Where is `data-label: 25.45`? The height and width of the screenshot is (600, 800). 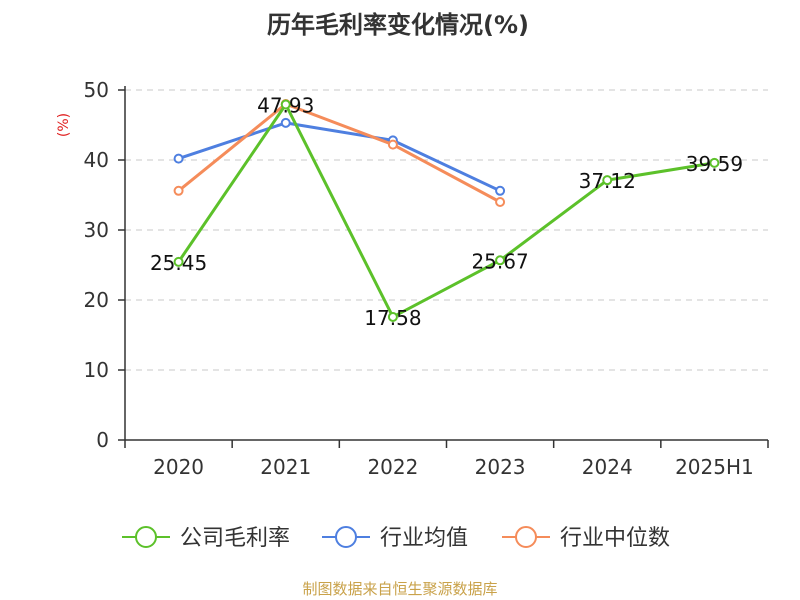 data-label: 25.45 is located at coordinates (178, 263).